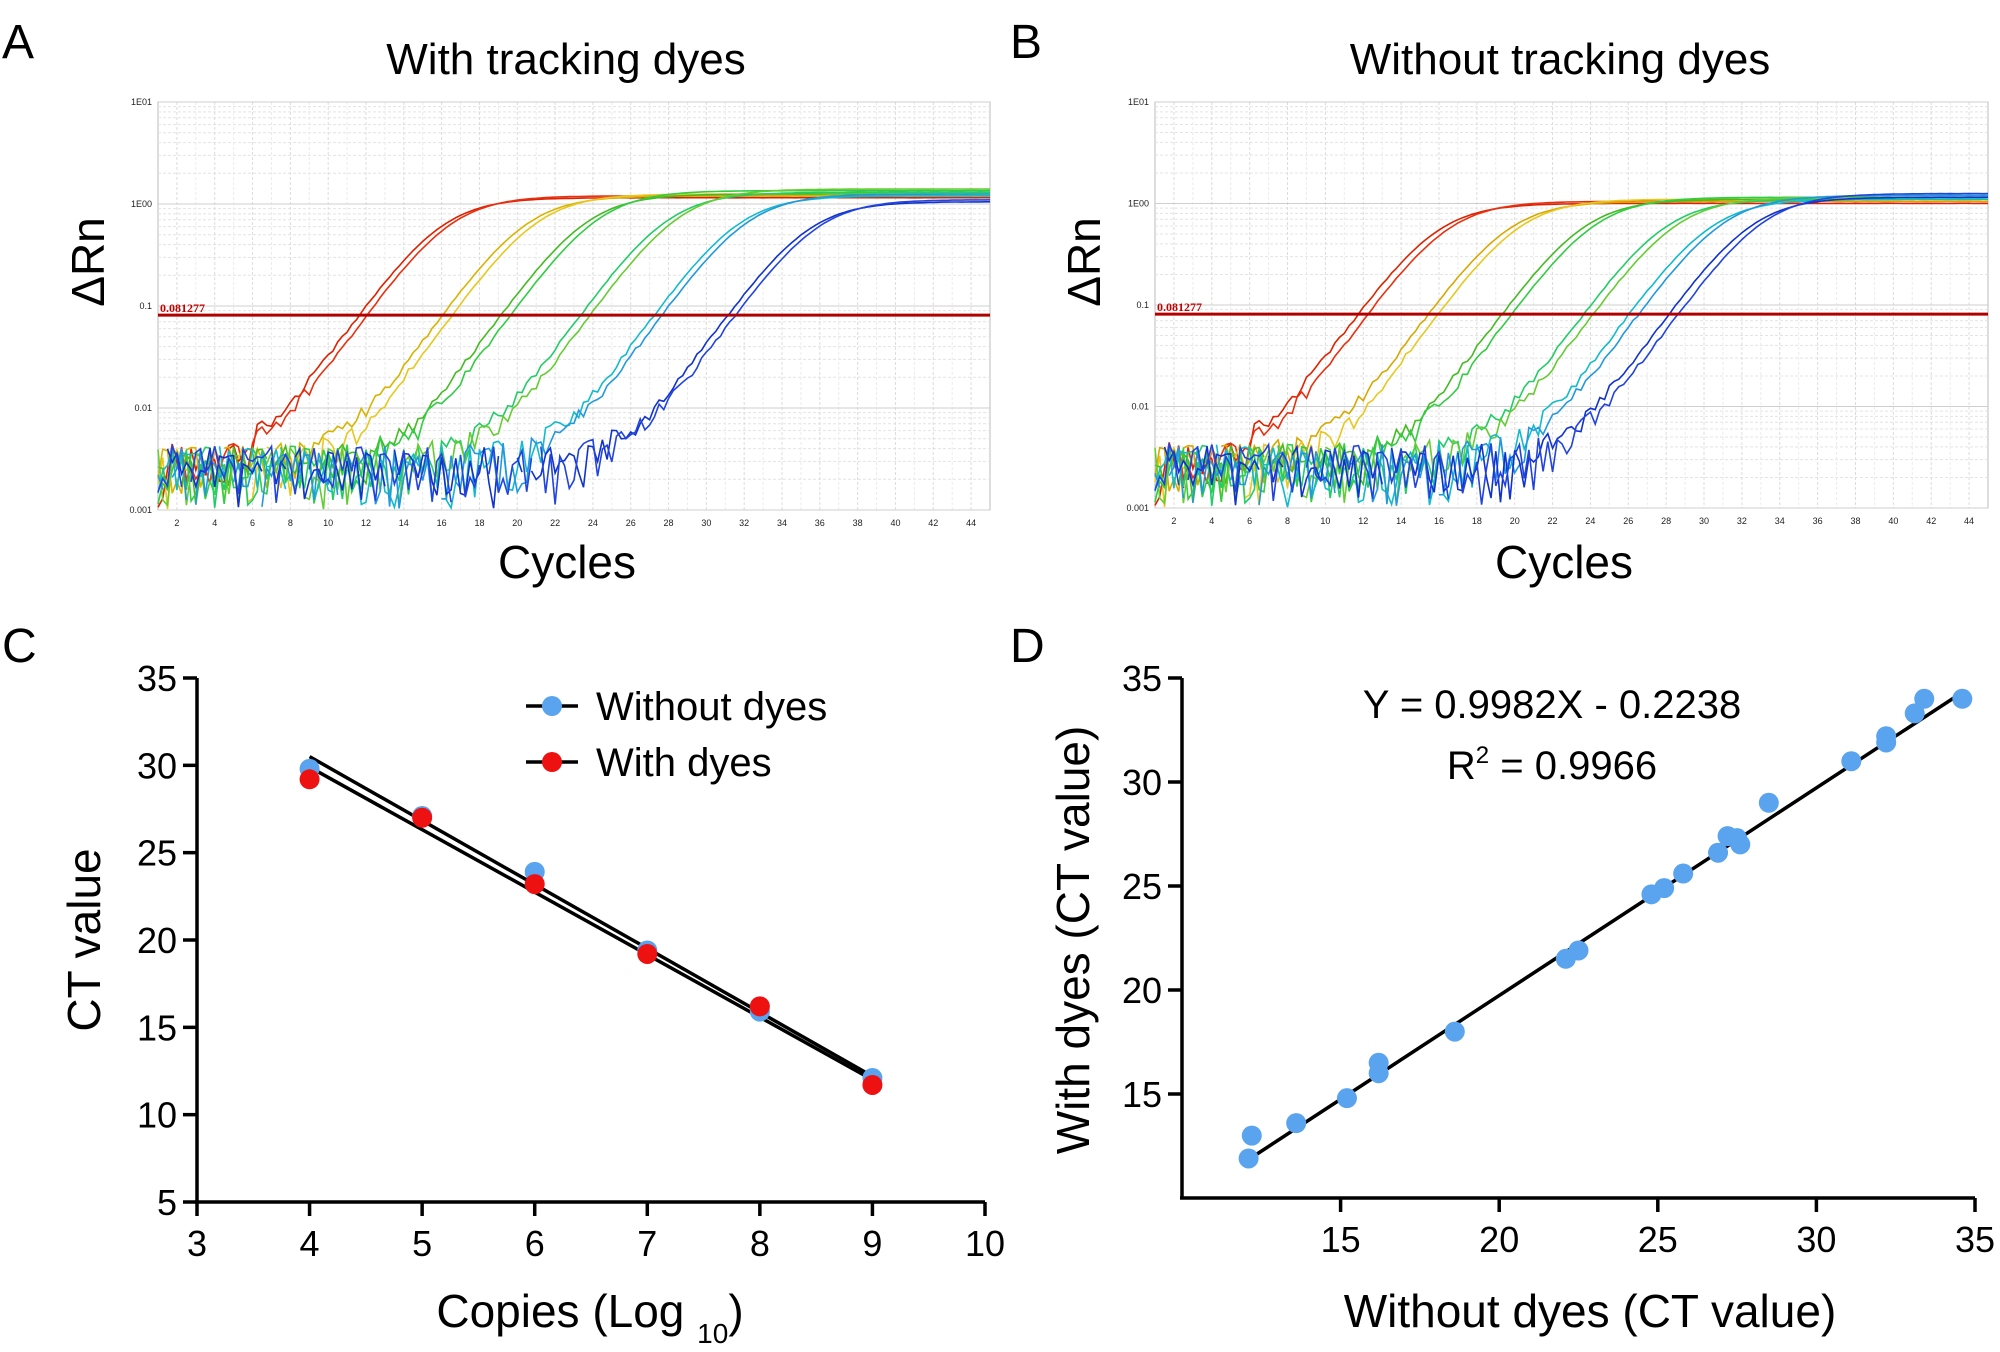 The height and width of the screenshot is (1352, 2000). What do you see at coordinates (197, 1243) in the screenshot?
I see `c-x-tick-label: 3` at bounding box center [197, 1243].